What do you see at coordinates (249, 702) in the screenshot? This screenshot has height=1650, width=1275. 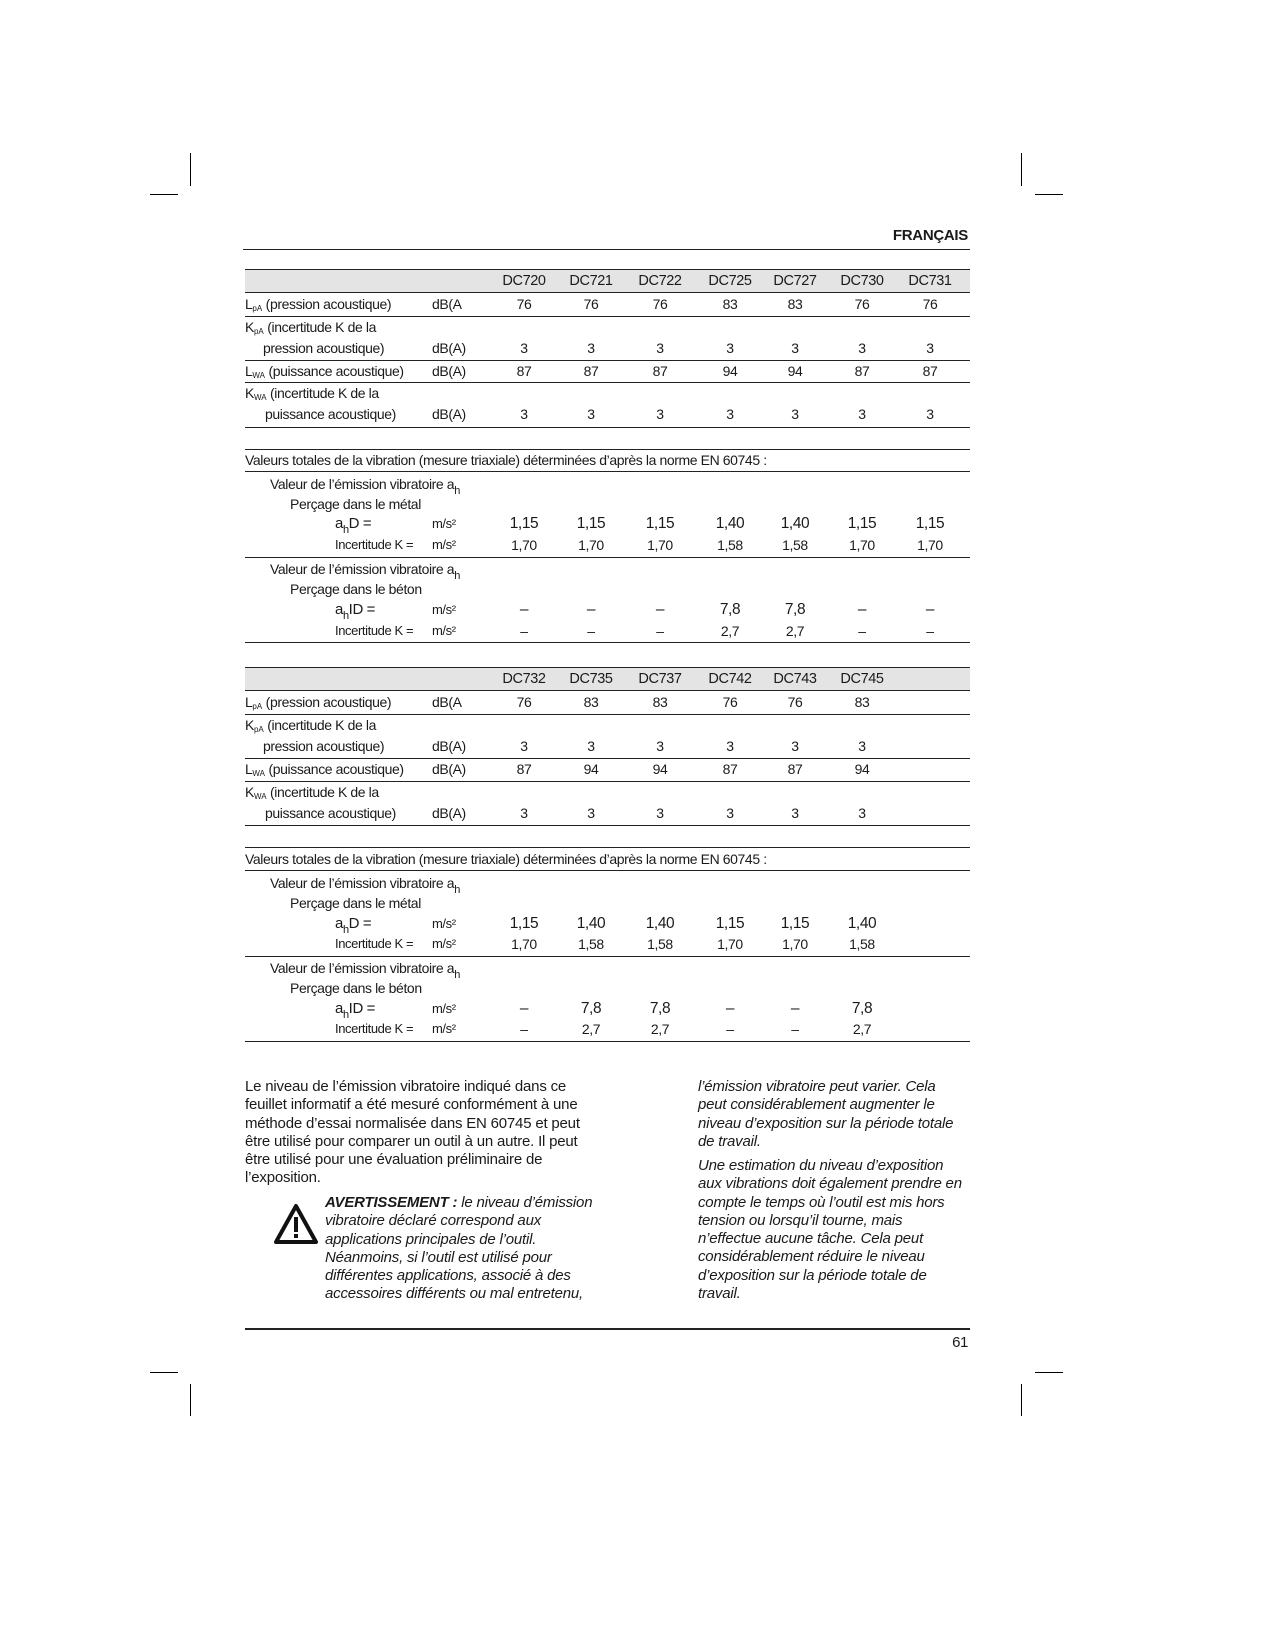 I see `label-symbol: L` at bounding box center [249, 702].